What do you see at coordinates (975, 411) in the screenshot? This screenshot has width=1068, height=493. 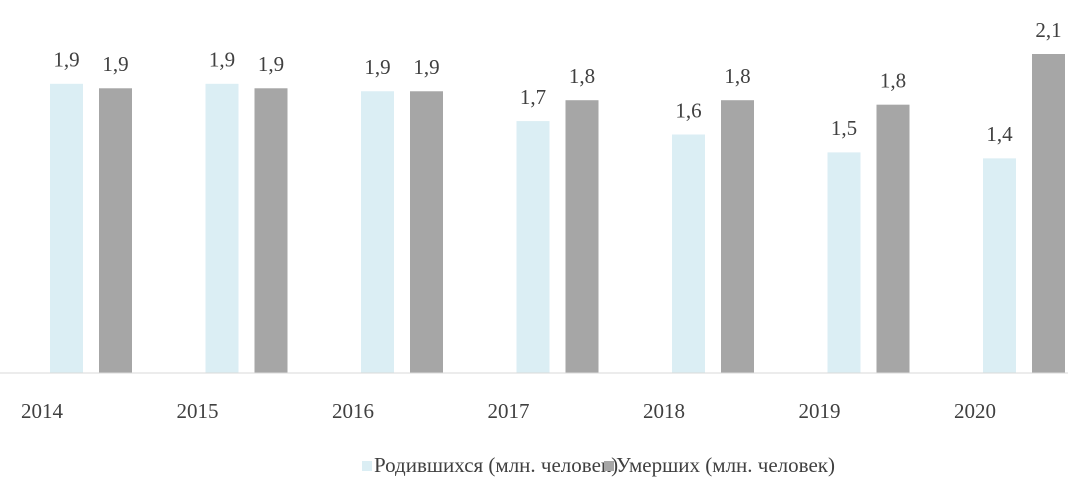 I see `x-tick-label: 2020` at bounding box center [975, 411].